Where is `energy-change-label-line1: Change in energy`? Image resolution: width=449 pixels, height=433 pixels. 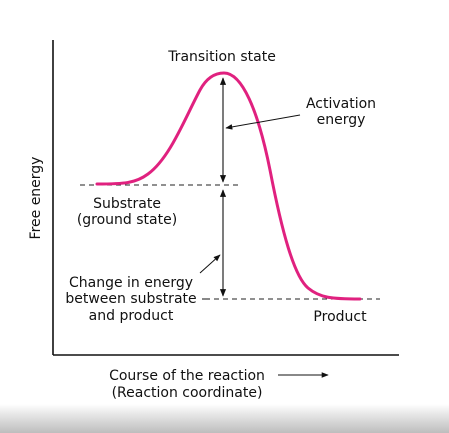 energy-change-label-line1: Change in energy is located at coordinates (131, 283).